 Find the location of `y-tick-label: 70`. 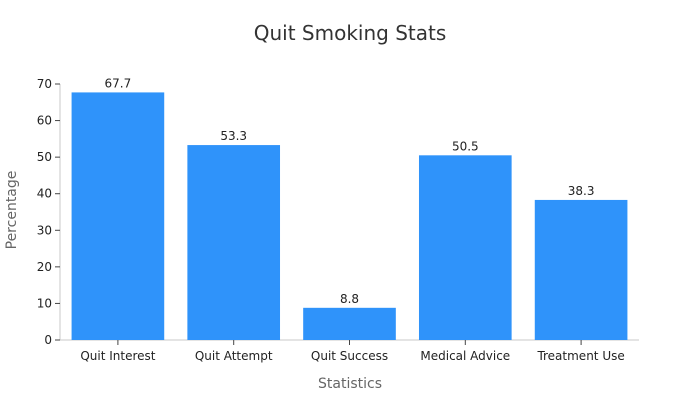

y-tick-label: 70 is located at coordinates (44, 84).